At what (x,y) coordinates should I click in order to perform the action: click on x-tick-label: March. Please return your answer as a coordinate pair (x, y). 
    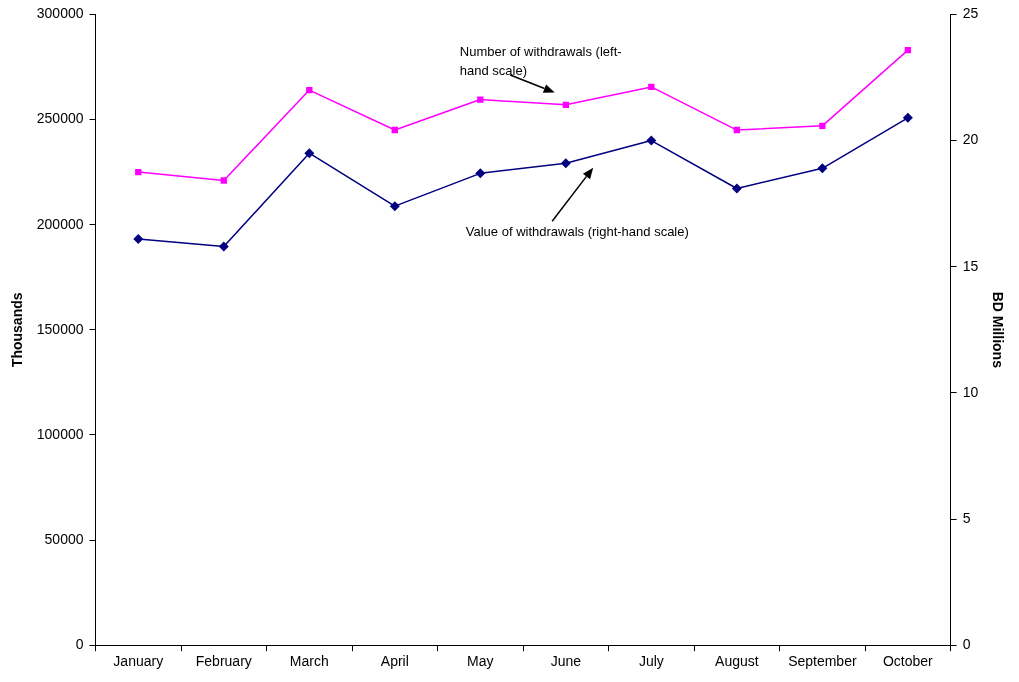
    Looking at the image, I should click on (309, 661).